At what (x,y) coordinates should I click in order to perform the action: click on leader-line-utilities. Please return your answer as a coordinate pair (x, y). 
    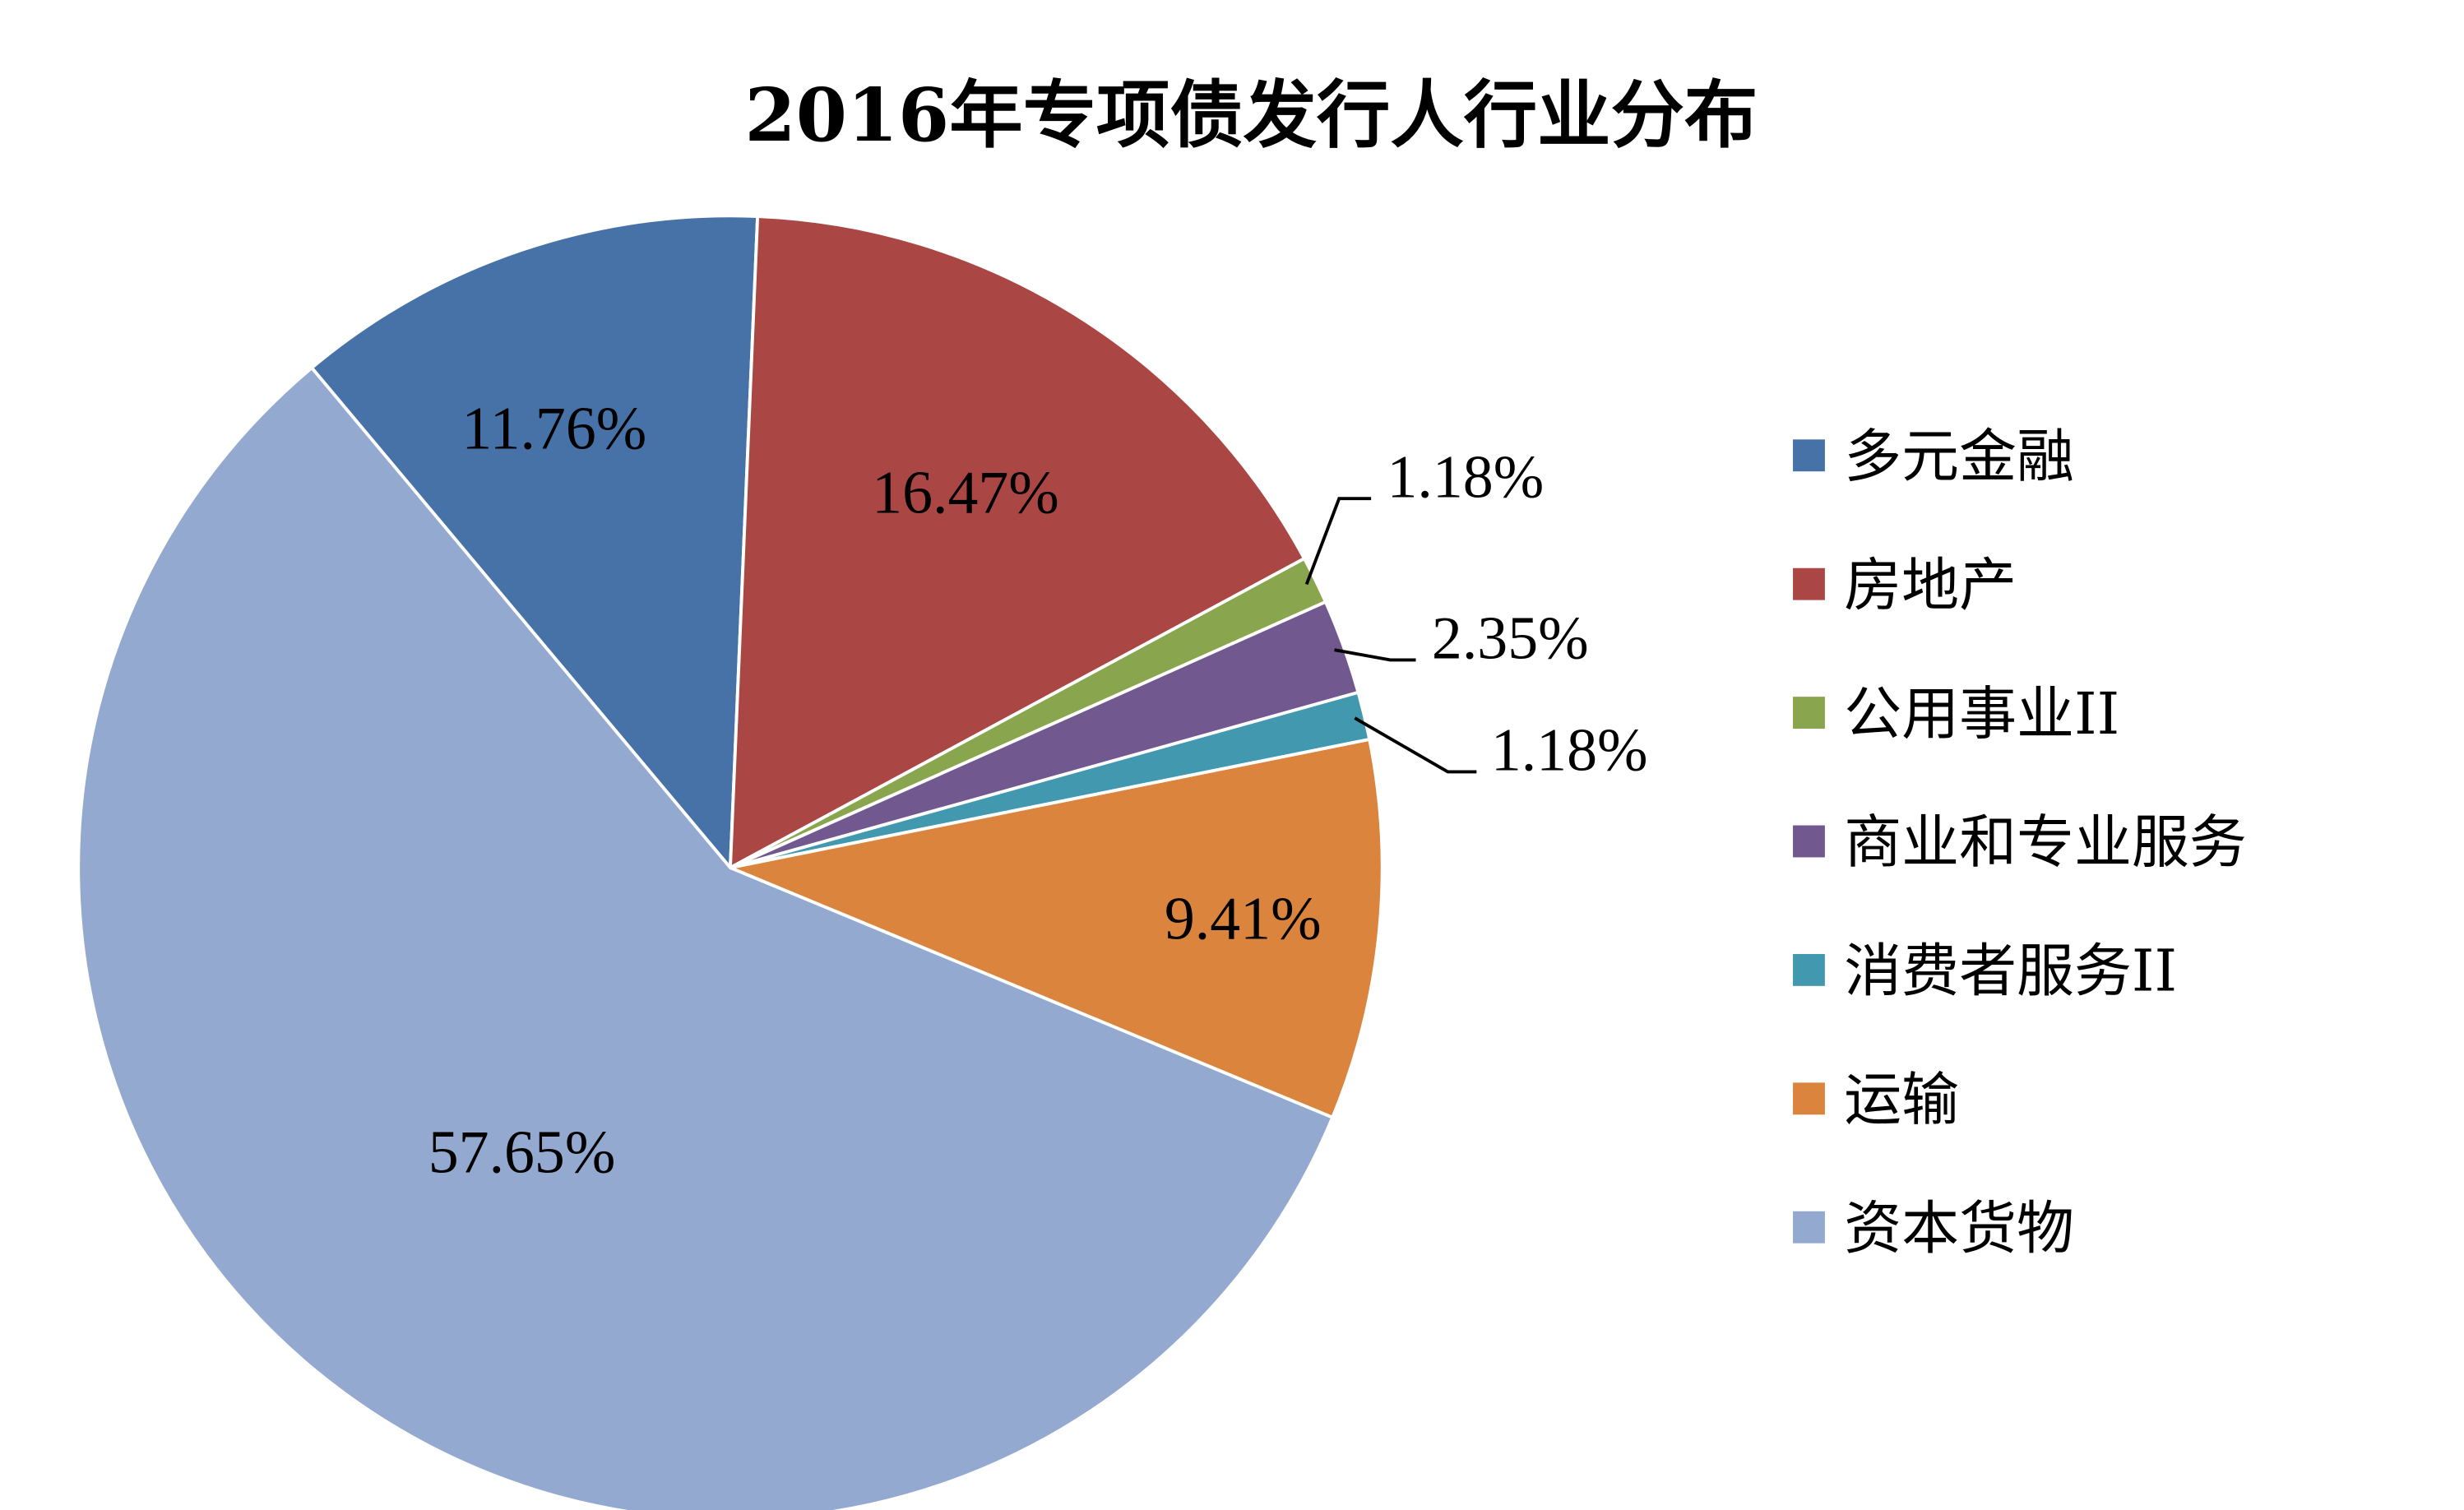
    Looking at the image, I should click on (1338, 541).